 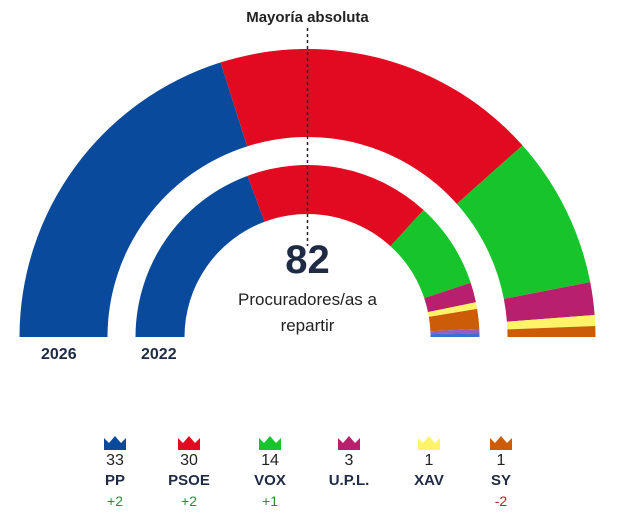 What do you see at coordinates (551, 322) in the screenshot?
I see `seat-segment-2026-xav` at bounding box center [551, 322].